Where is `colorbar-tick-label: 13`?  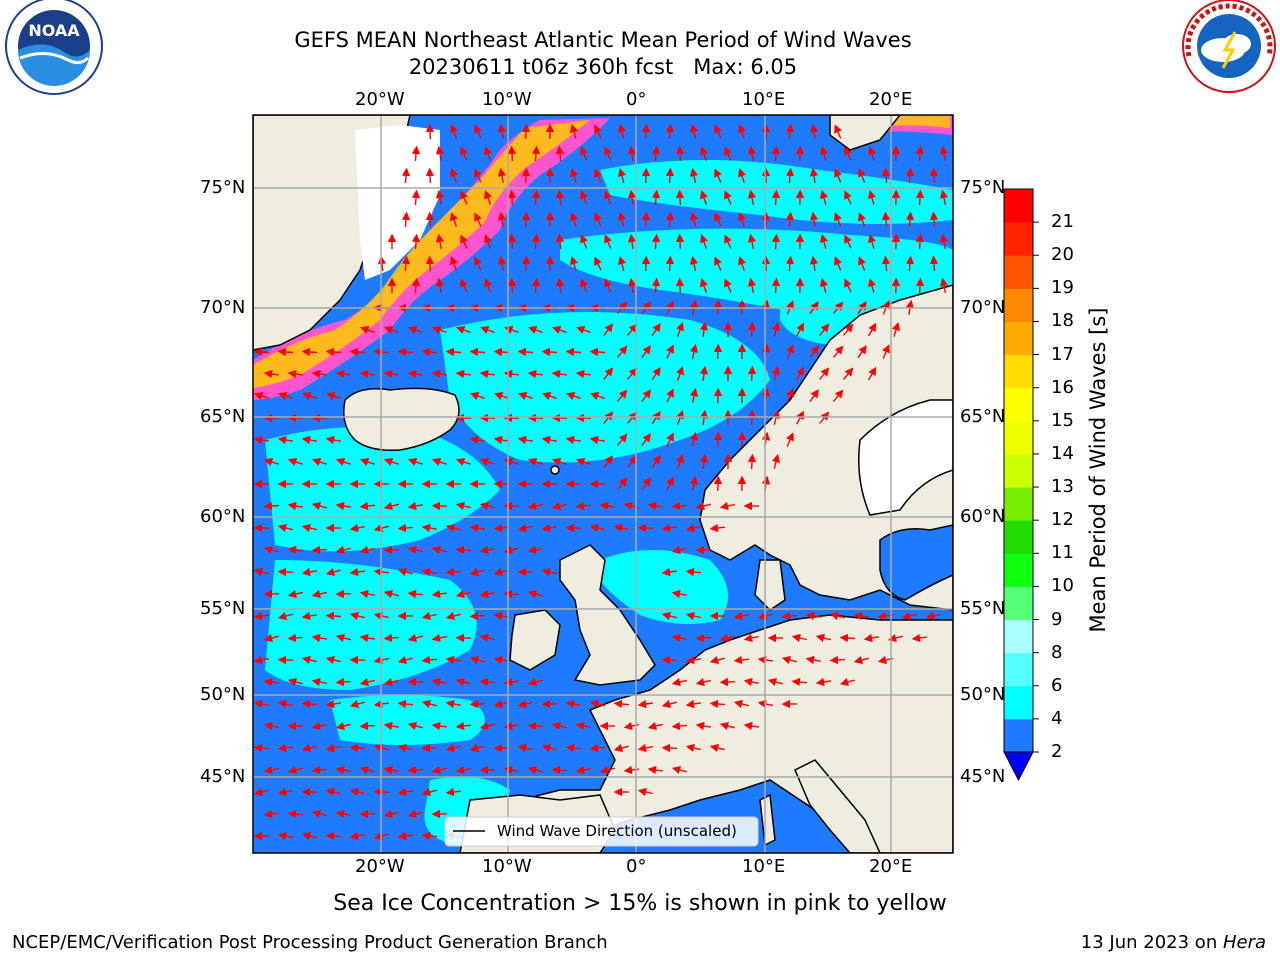 colorbar-tick-label: 13 is located at coordinates (1062, 487).